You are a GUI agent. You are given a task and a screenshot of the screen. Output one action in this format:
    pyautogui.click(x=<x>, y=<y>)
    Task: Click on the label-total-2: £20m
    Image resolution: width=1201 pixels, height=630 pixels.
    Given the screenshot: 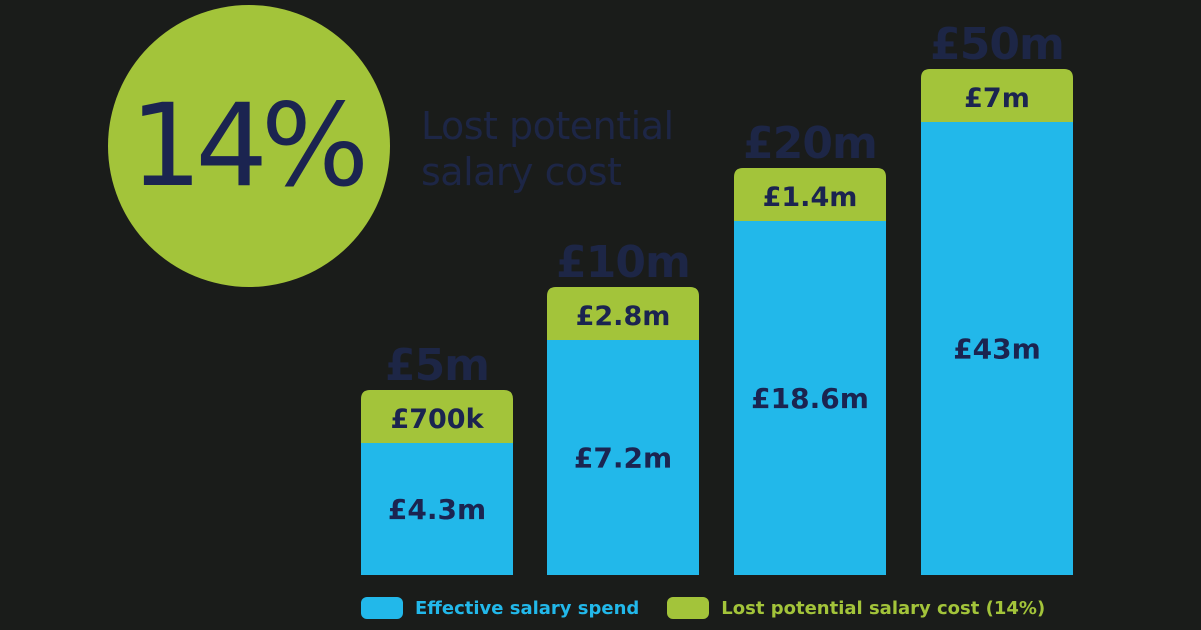 What is the action you would take?
    pyautogui.click(x=810, y=143)
    